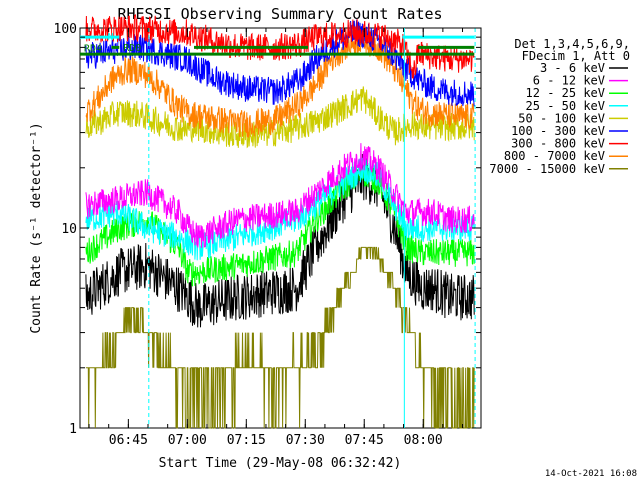 The width and height of the screenshot is (640, 484). I want to click on y-tick-label: 10, so click(69, 229).